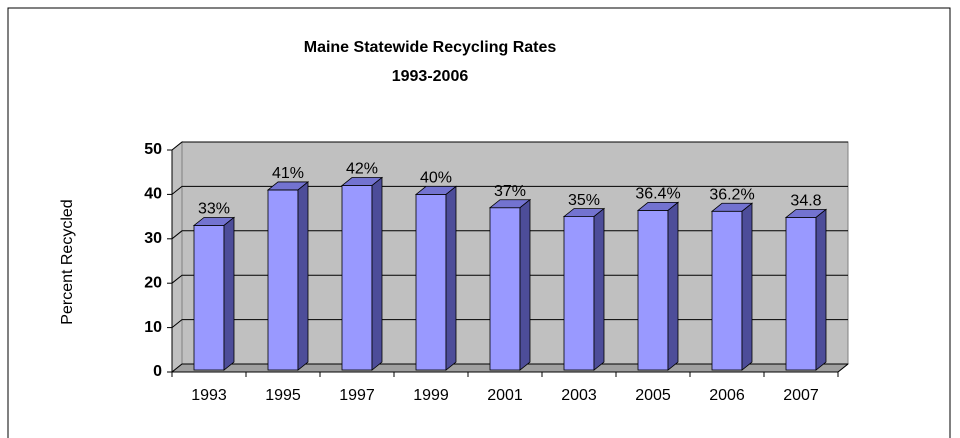 Image resolution: width=960 pixels, height=438 pixels. Describe the element at coordinates (177, 257) in the screenshot. I see `side-wall` at that location.